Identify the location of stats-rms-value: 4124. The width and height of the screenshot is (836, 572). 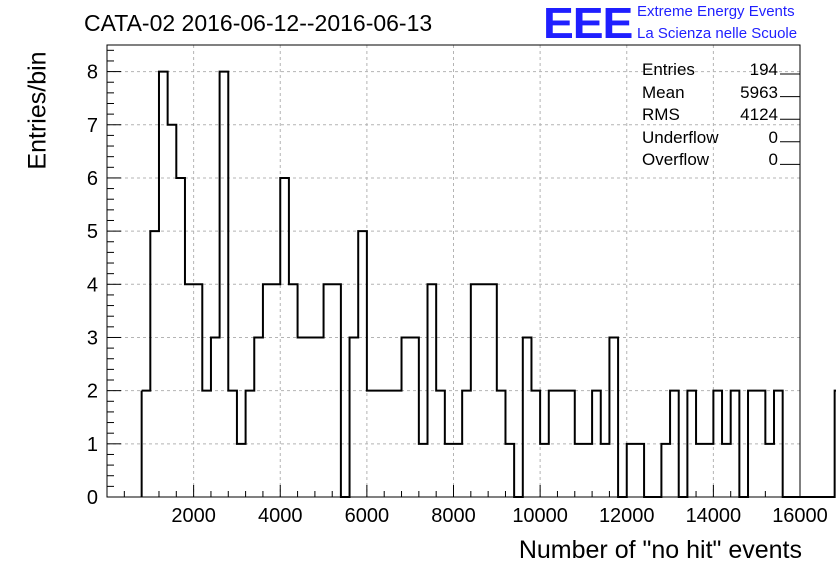
(759, 115).